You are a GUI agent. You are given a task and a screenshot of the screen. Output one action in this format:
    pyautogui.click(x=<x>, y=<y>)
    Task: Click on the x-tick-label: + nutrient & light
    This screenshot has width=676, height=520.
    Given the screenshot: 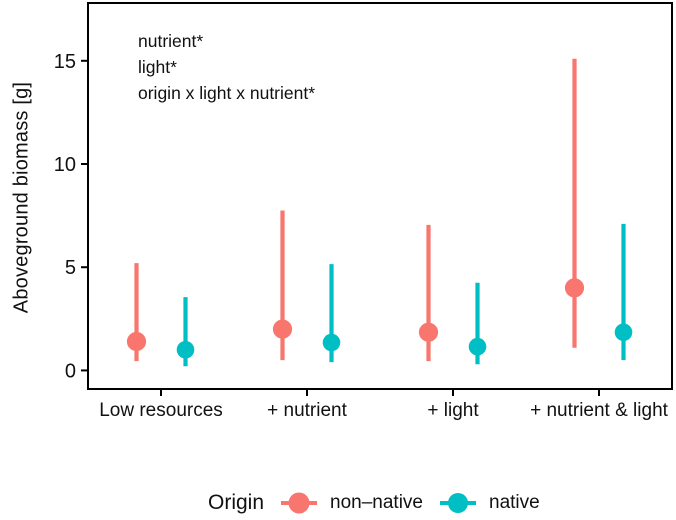 What is the action you would take?
    pyautogui.click(x=599, y=410)
    